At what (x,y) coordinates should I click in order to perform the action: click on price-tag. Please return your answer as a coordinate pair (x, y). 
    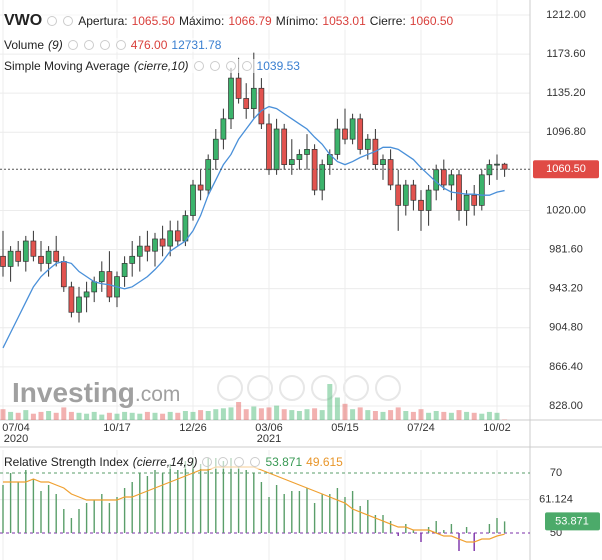
    Looking at the image, I should click on (566, 169).